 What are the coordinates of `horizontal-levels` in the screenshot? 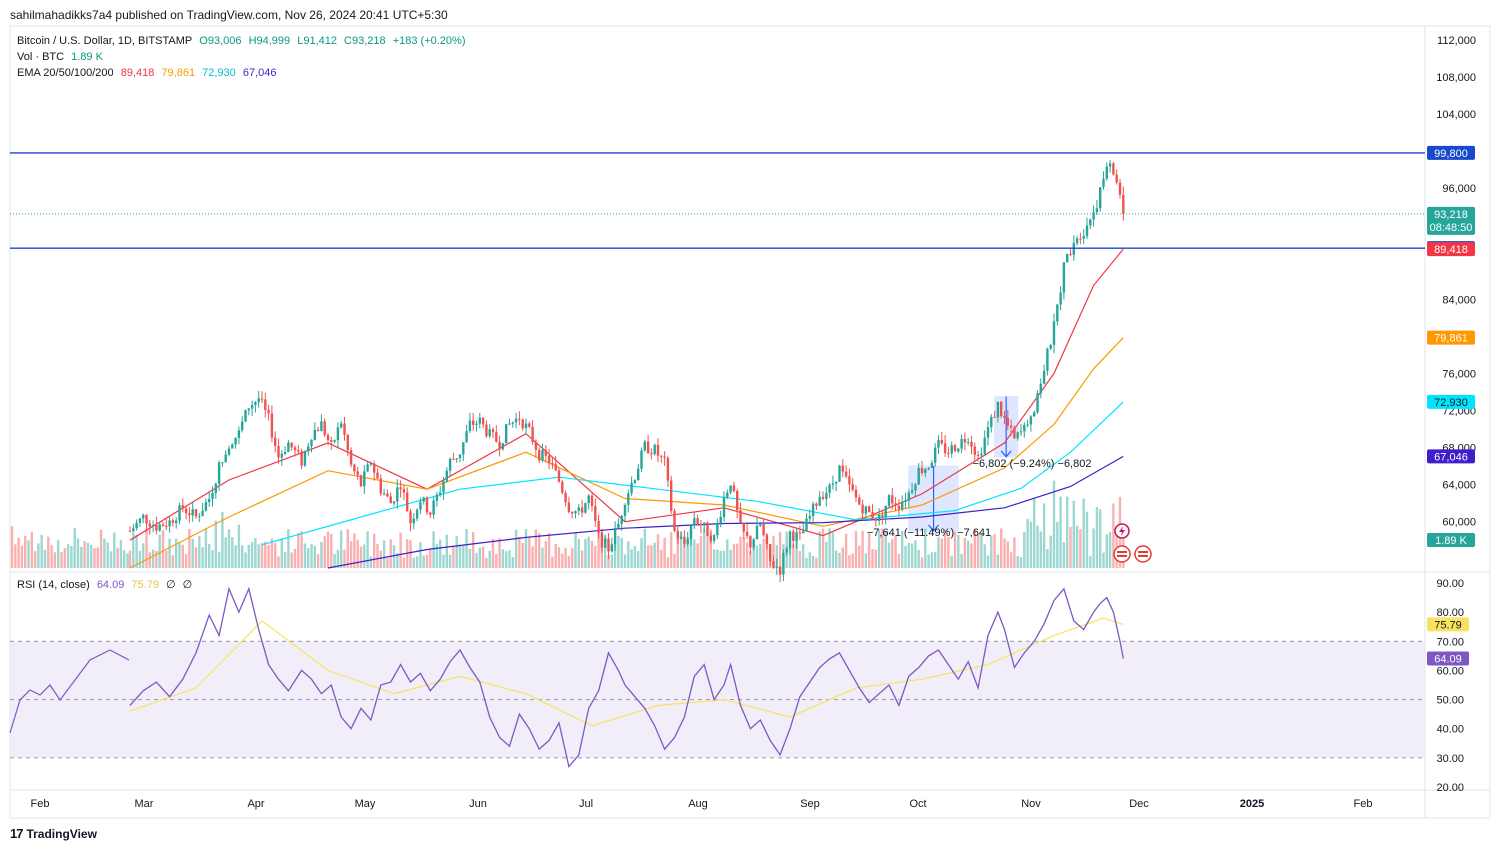 It's located at (717, 200).